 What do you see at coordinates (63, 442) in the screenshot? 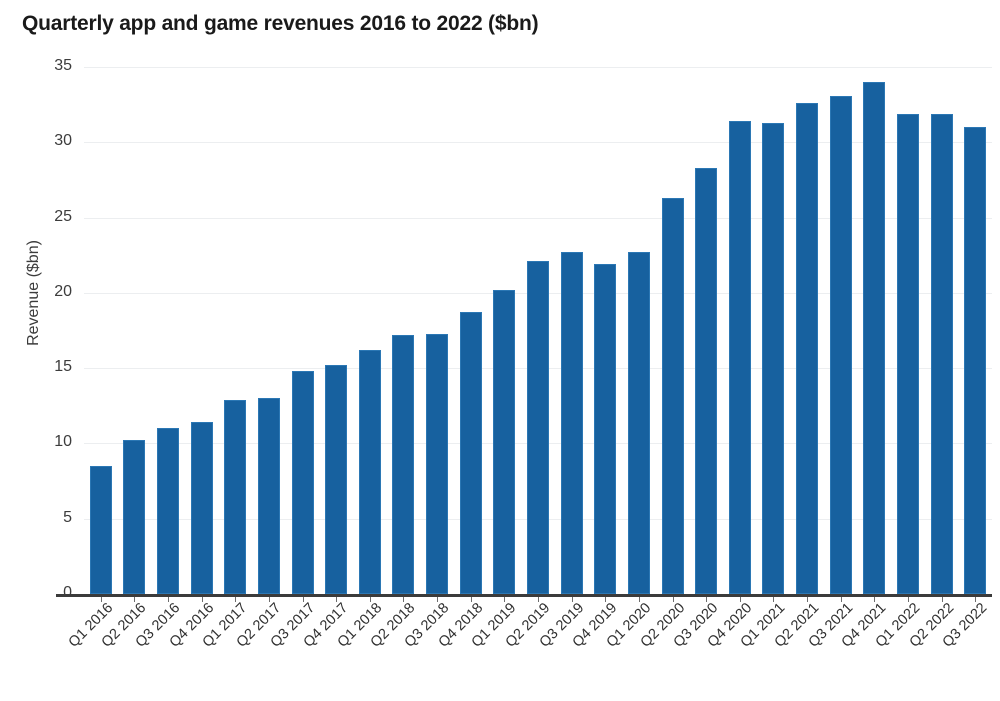
I see `y-tick-label: 10` at bounding box center [63, 442].